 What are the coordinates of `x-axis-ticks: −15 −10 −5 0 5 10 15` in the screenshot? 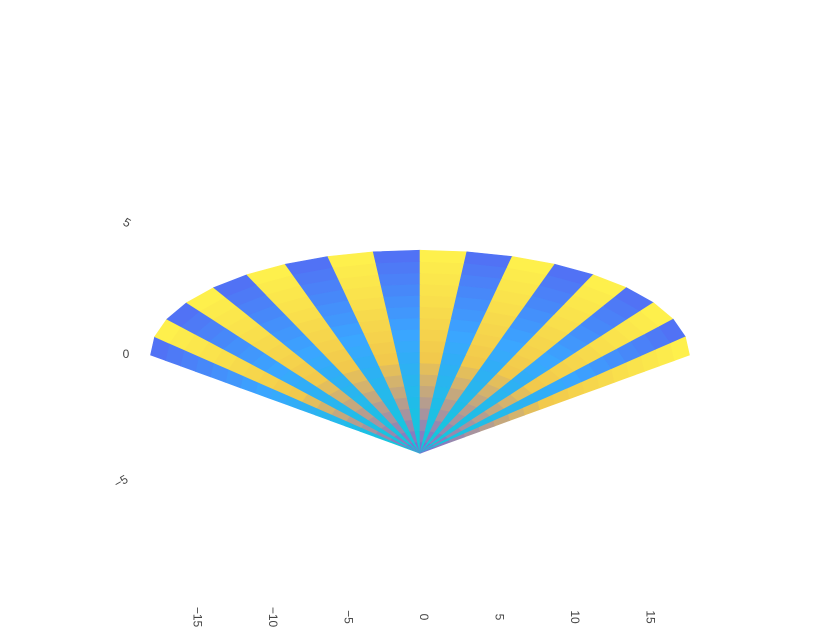 It's located at (424, 617).